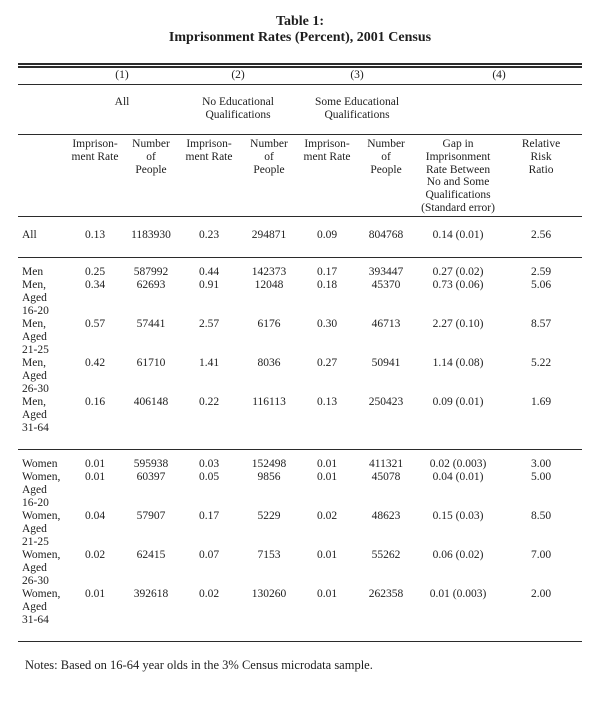 This screenshot has height=716, width=600. Describe the element at coordinates (95, 271) in the screenshot. I see `data-cell: 0.25` at that location.